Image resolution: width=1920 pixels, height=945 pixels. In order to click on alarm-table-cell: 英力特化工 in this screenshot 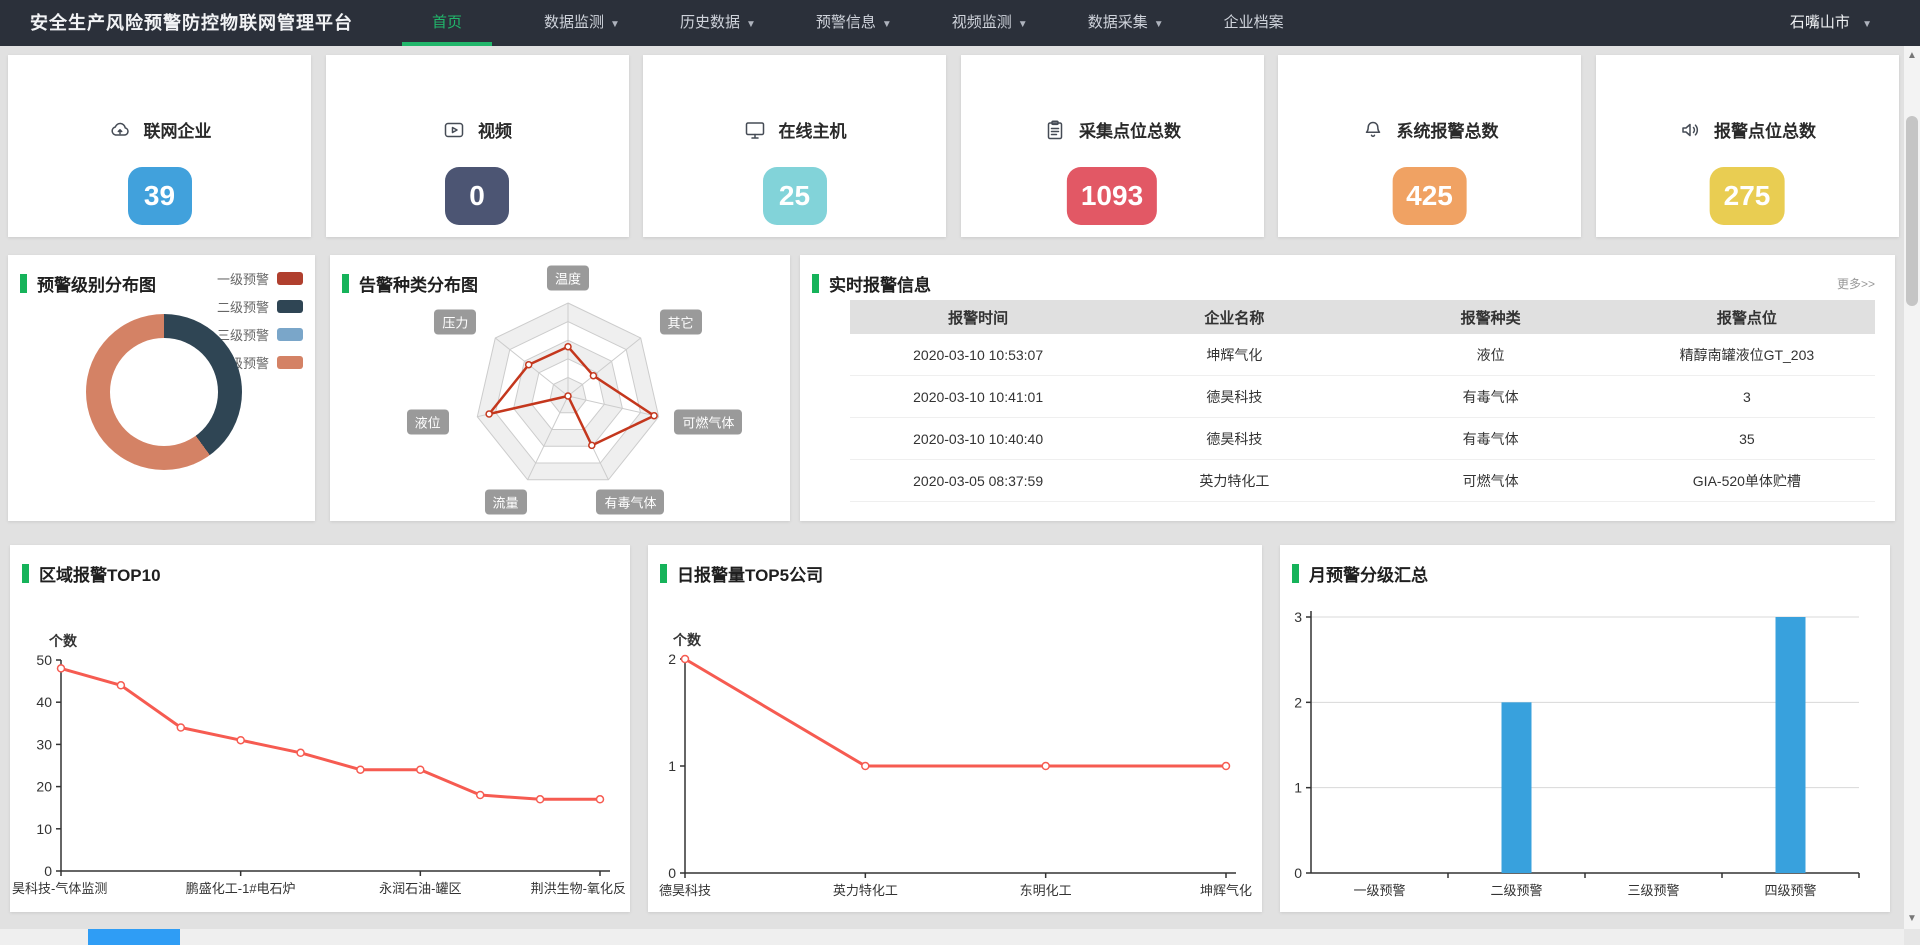, I will do `click(1234, 480)`.